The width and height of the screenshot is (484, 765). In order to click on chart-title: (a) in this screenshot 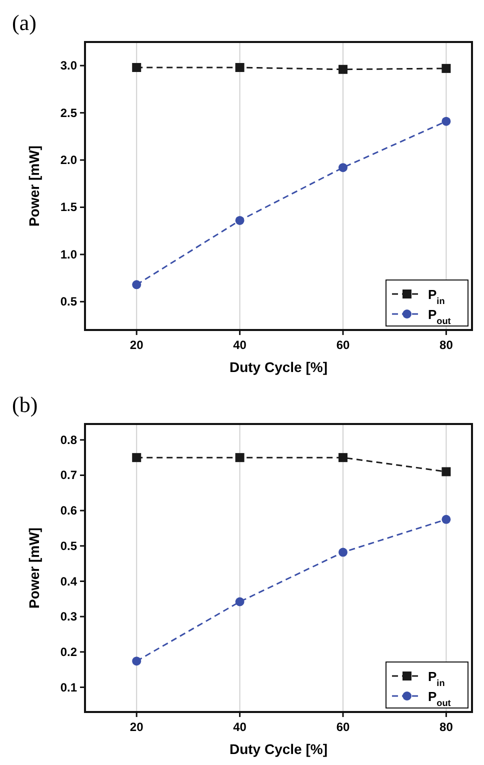, I will do `click(24, 22)`.